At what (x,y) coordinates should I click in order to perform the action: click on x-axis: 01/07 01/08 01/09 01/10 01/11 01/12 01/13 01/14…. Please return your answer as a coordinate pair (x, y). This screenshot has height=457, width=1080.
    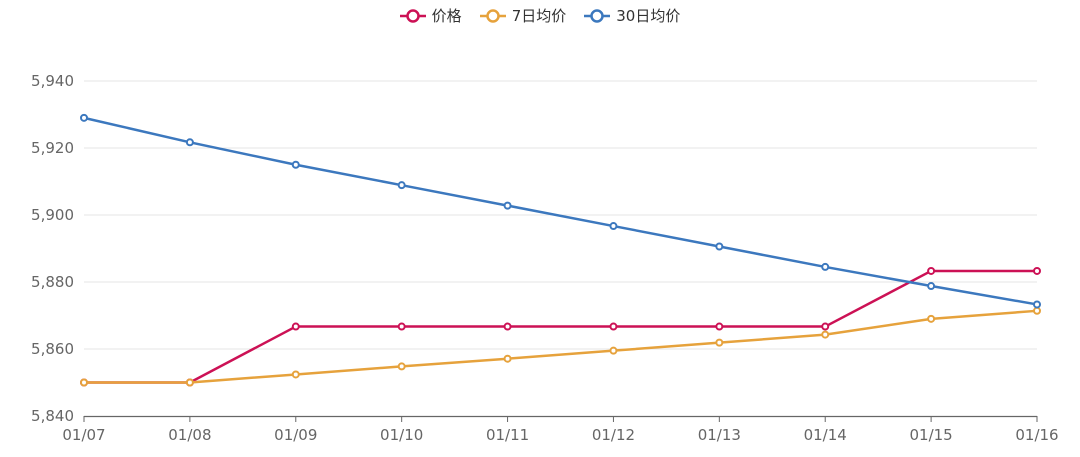
    Looking at the image, I should click on (560, 429).